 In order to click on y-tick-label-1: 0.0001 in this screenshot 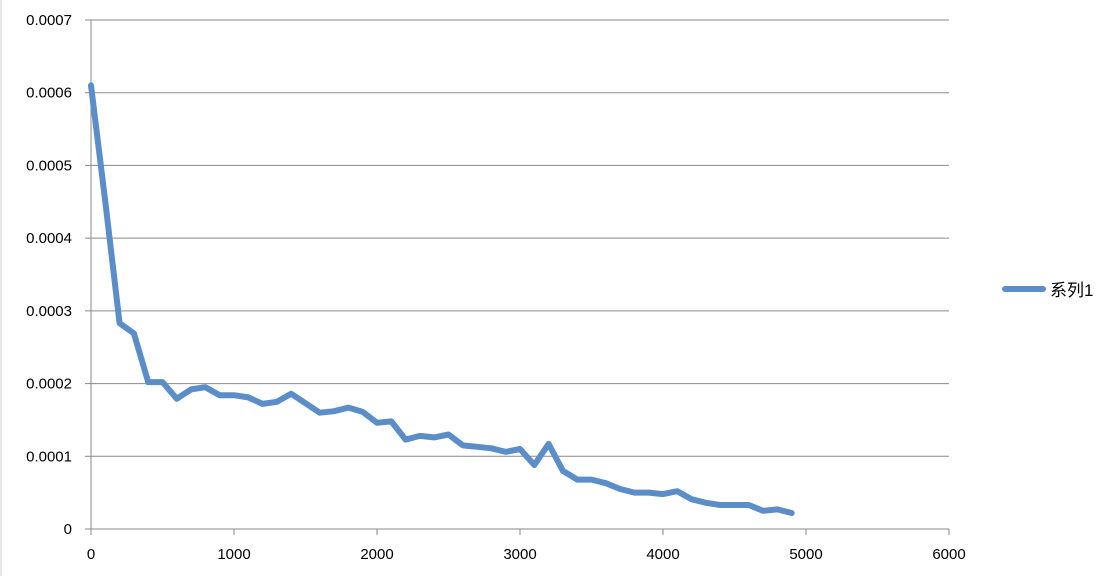, I will do `click(49, 456)`.